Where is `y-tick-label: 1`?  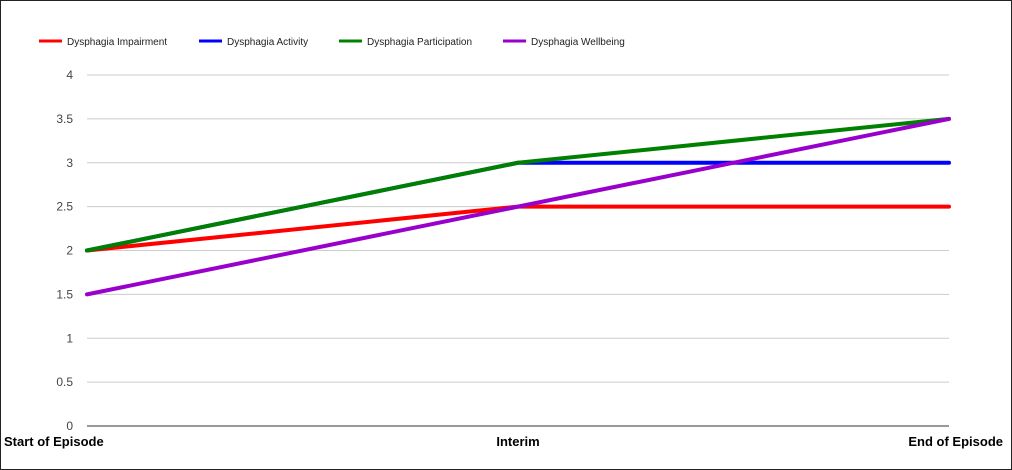
y-tick-label: 1 is located at coordinates (69, 338).